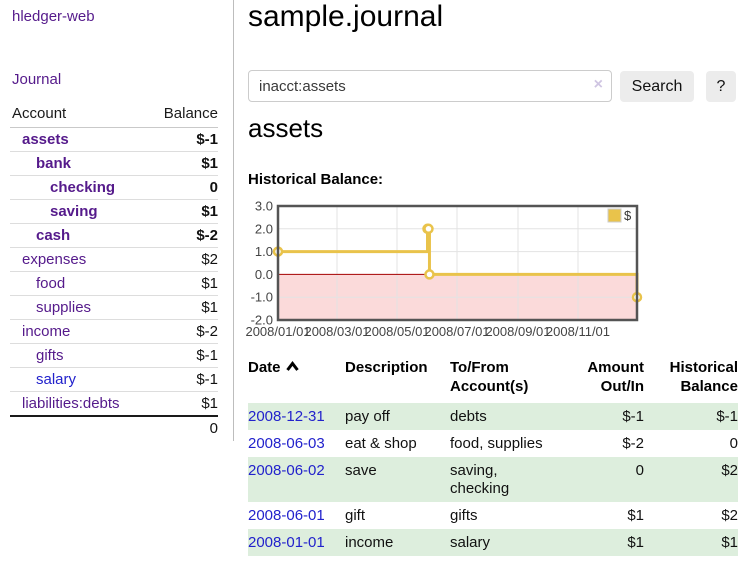 This screenshot has width=742, height=582. Describe the element at coordinates (56, 379) in the screenshot. I see `sidebar-account-salary: salary` at that location.